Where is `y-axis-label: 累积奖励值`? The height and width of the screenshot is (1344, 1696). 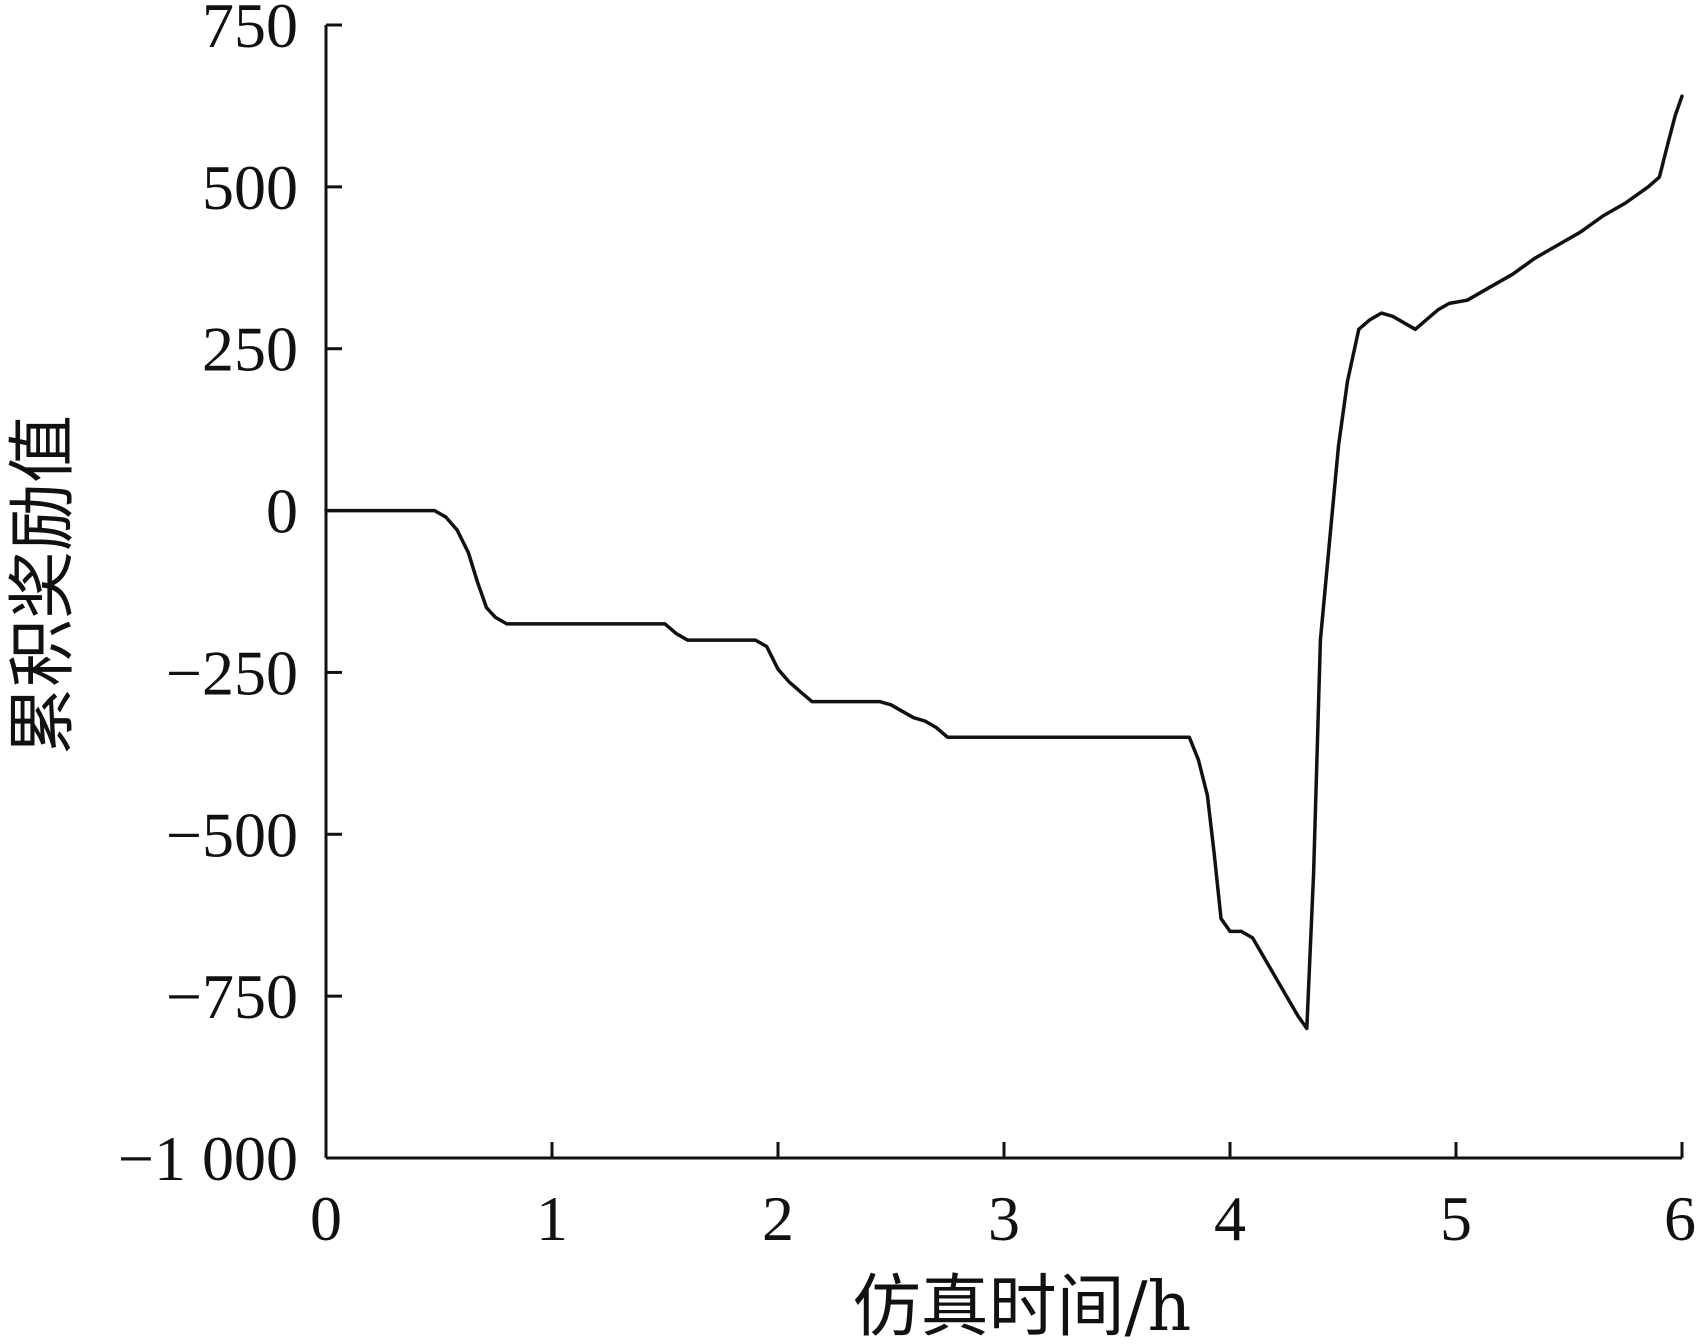 y-axis-label: 累积奖励值 is located at coordinates (43, 585).